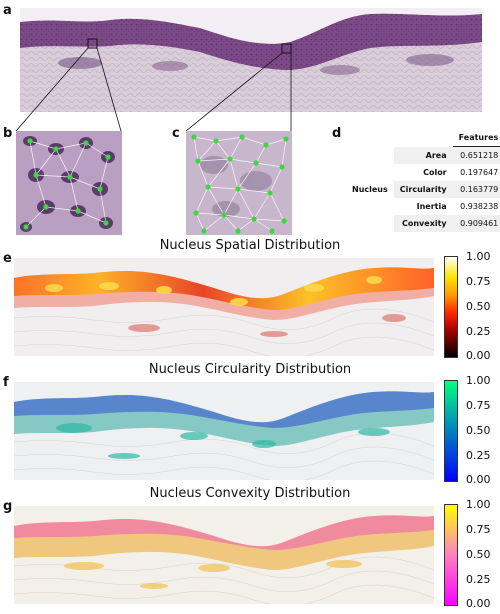  Describe the element at coordinates (370, 189) in the screenshot. I see `feature-group-label: Nucleus` at that location.